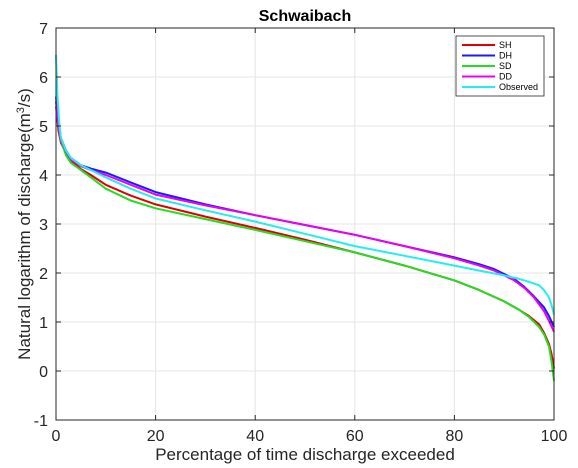 The width and height of the screenshot is (578, 468). What do you see at coordinates (305, 454) in the screenshot?
I see `x-axis-label: Percentage of time discharge exceeded` at bounding box center [305, 454].